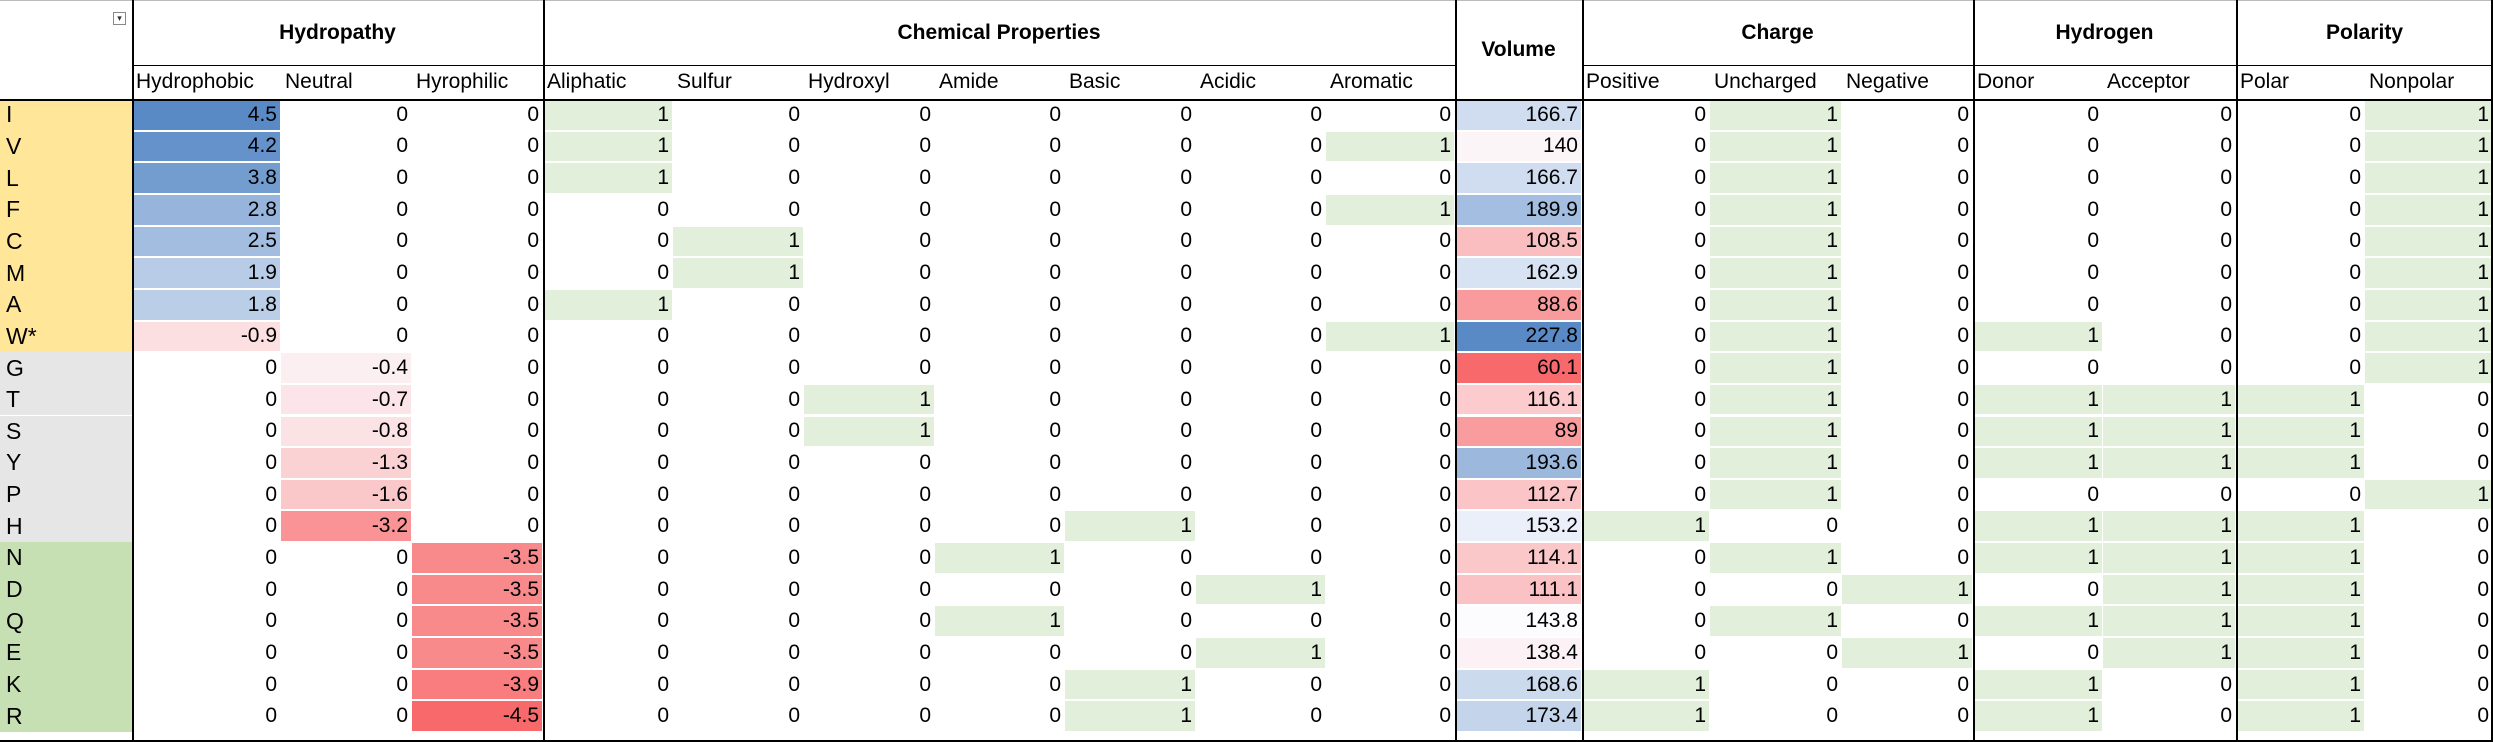 The width and height of the screenshot is (2493, 742). Describe the element at coordinates (66, 241) in the screenshot. I see `row-label-amino-acid: C` at that location.